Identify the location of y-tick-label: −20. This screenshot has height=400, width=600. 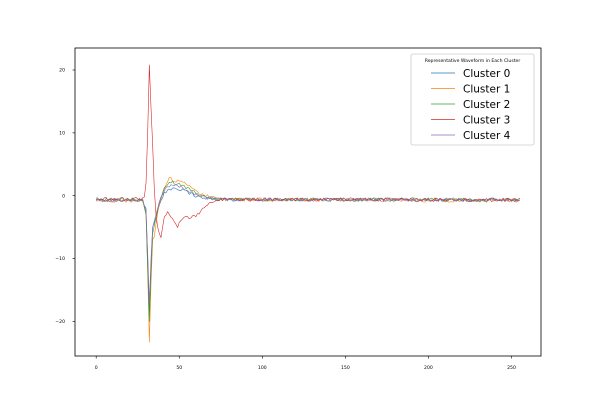
(60, 322).